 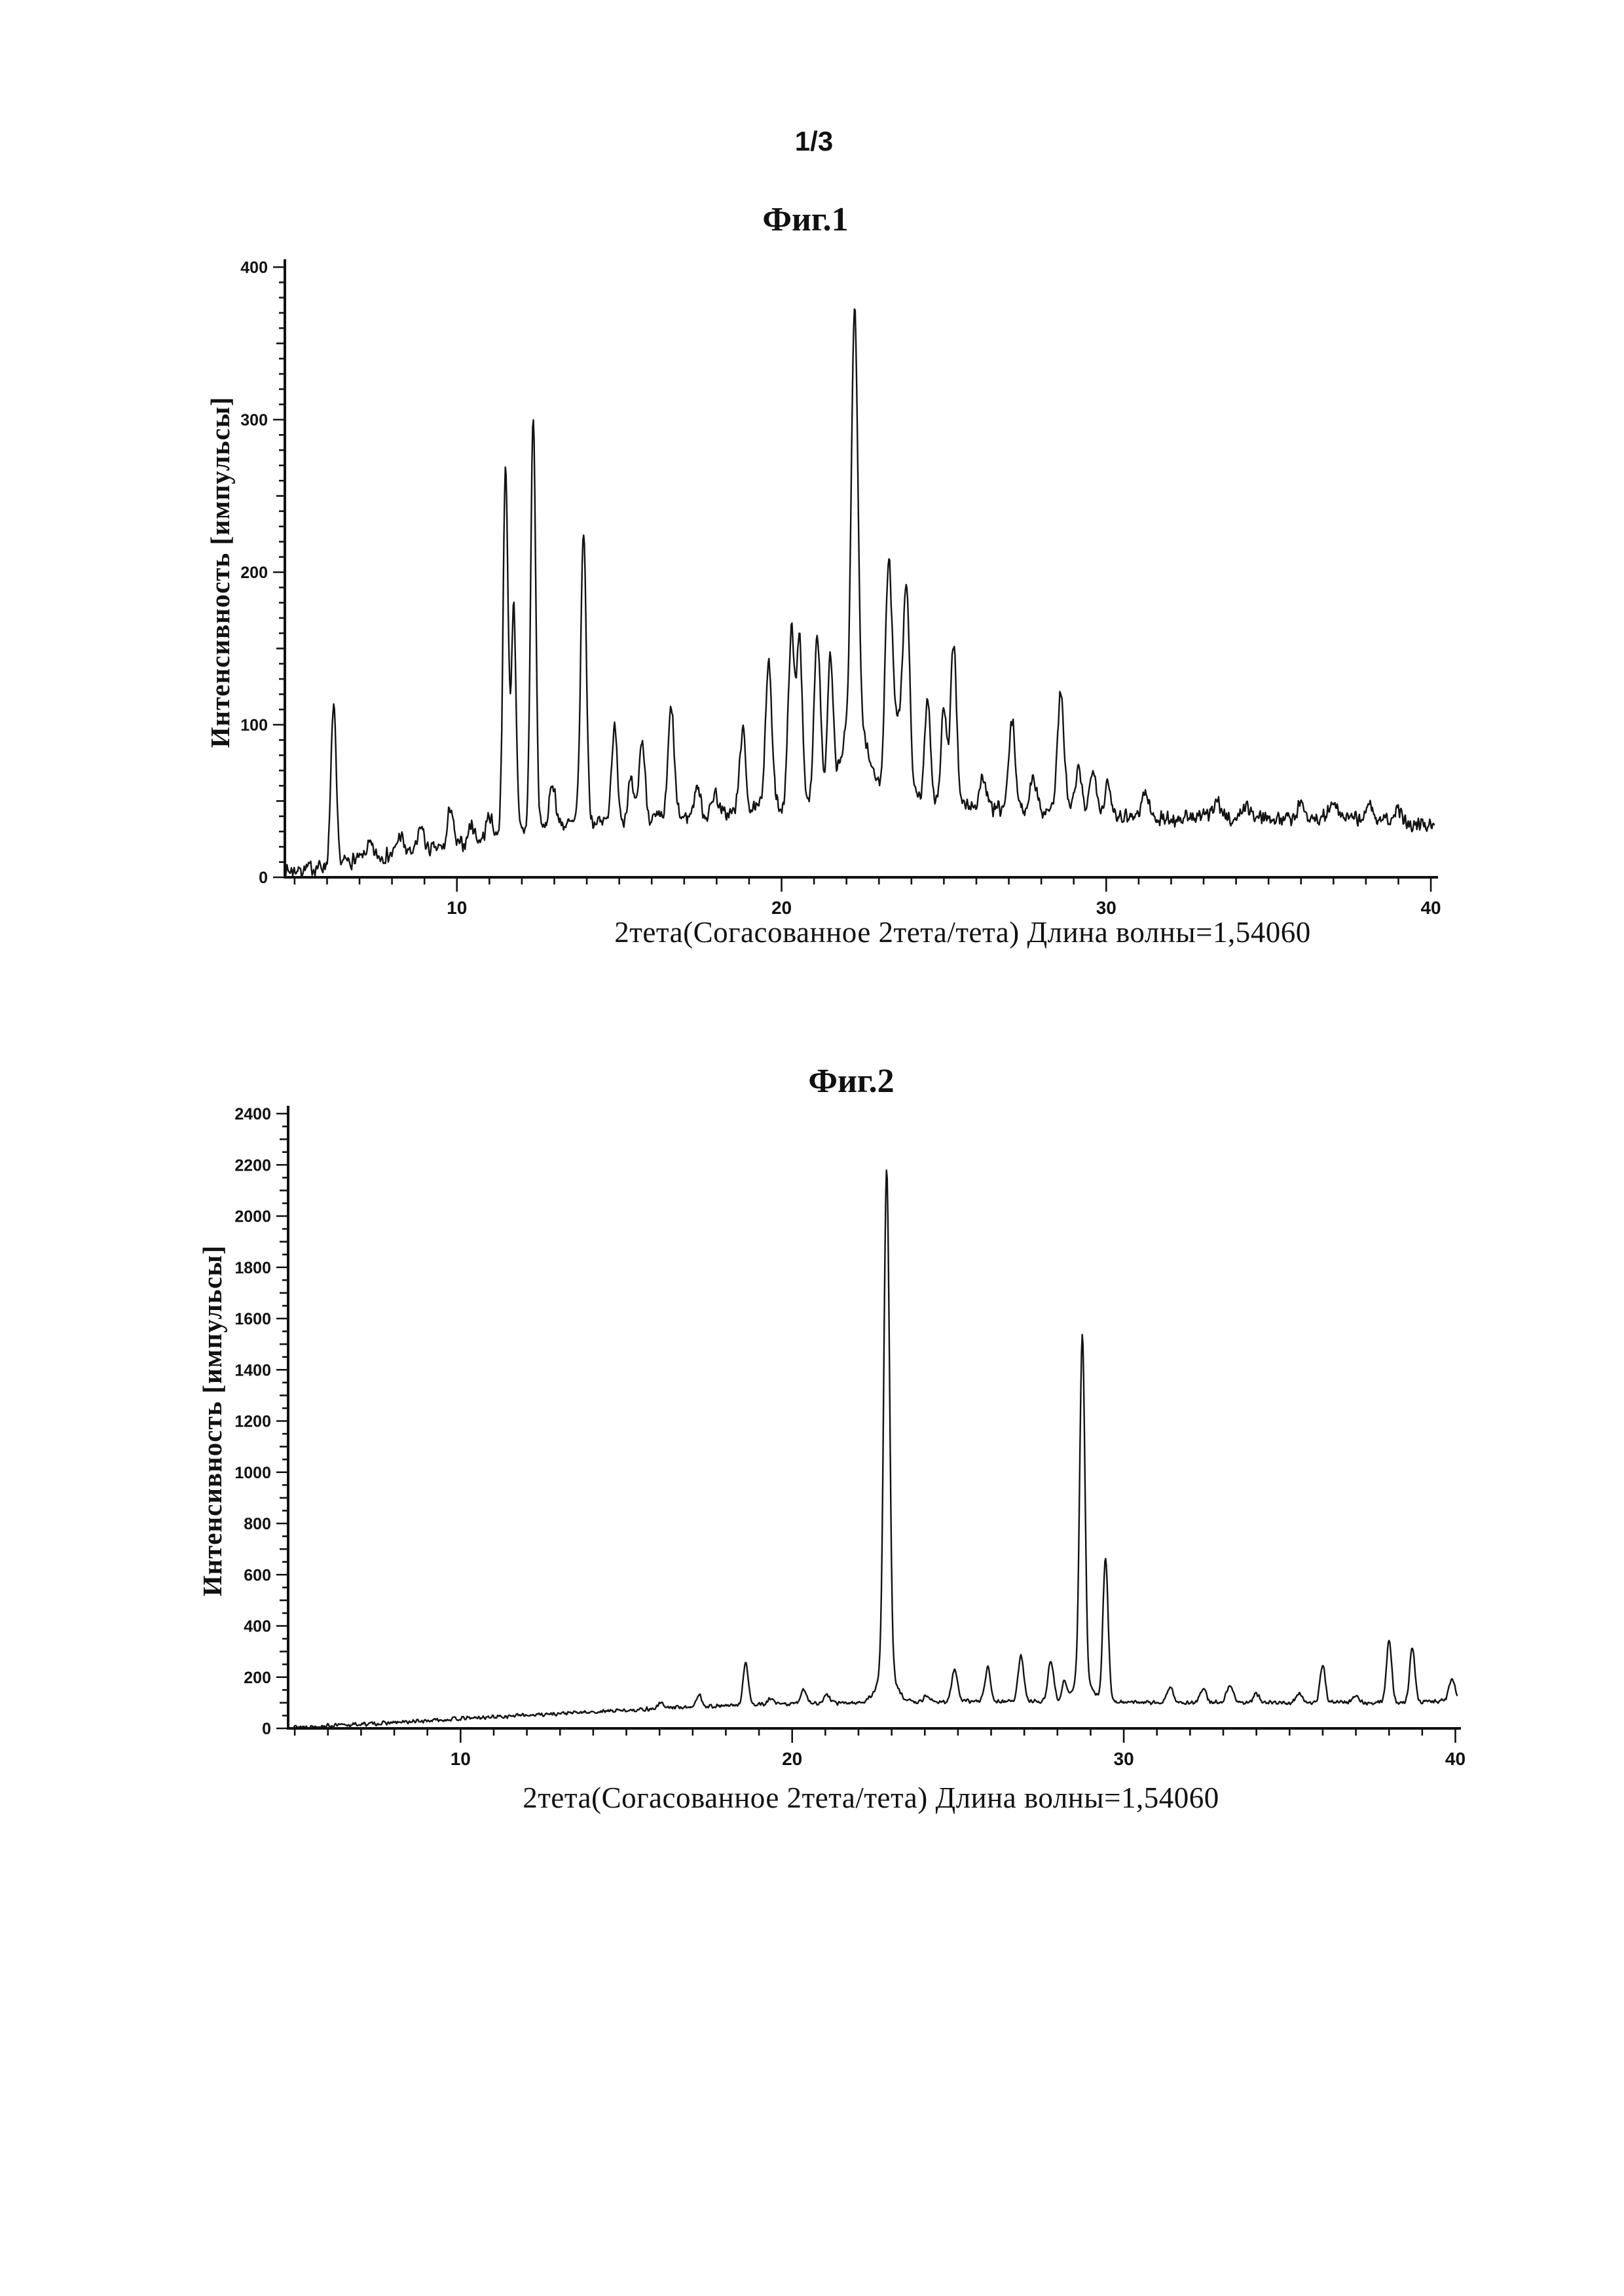 I want to click on y-tick-label: 1200, so click(x=252, y=1422).